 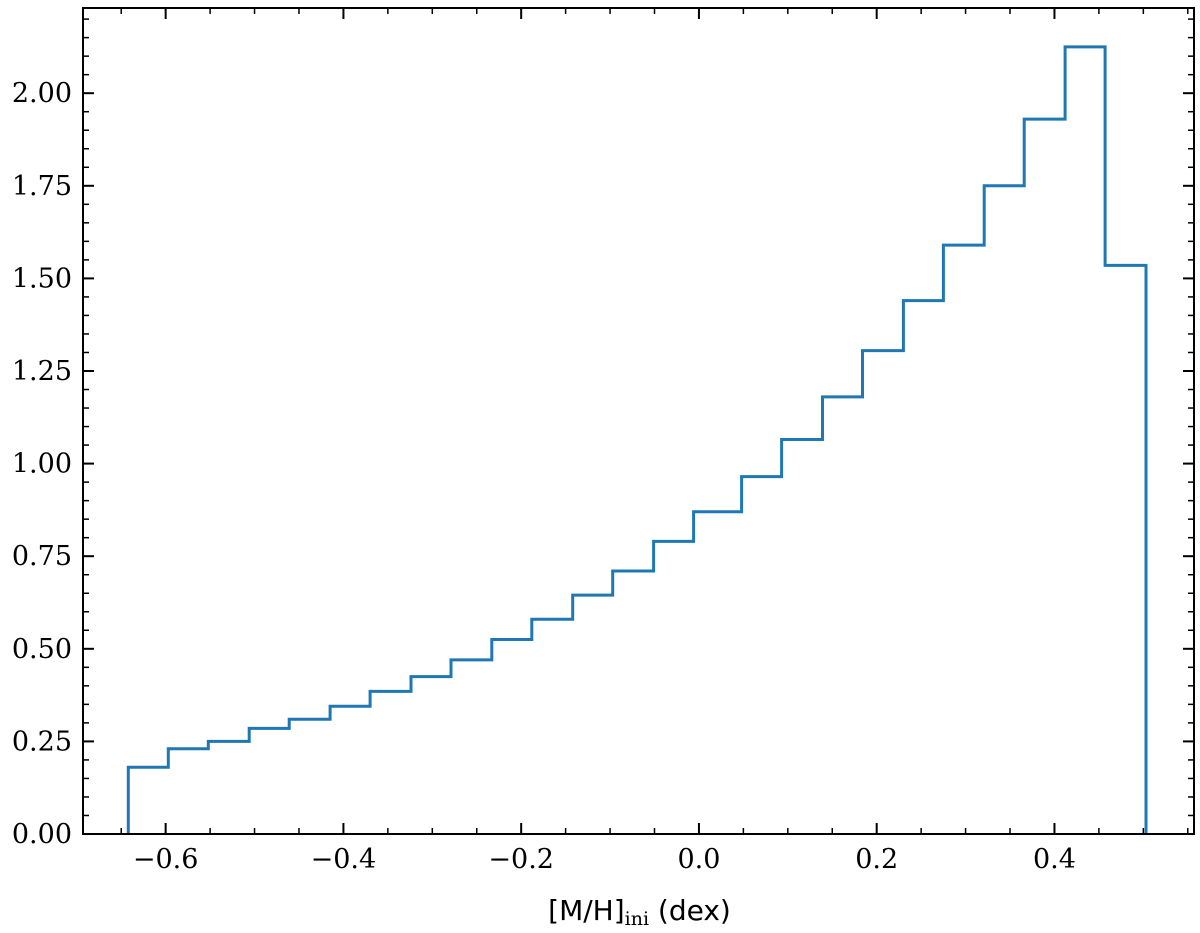 What do you see at coordinates (521, 859) in the screenshot?
I see `x-tick-label: −0.2` at bounding box center [521, 859].